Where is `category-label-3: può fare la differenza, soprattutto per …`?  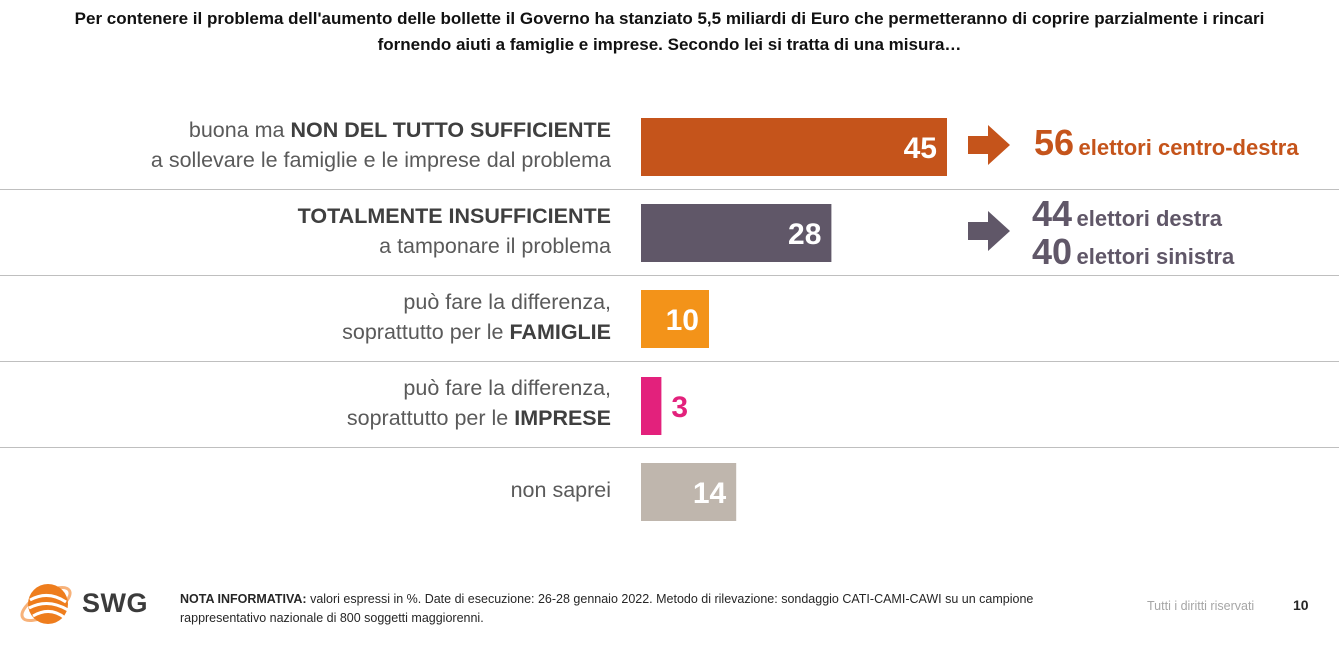 category-label-3: può fare la differenza, soprattutto per … is located at coordinates (476, 317).